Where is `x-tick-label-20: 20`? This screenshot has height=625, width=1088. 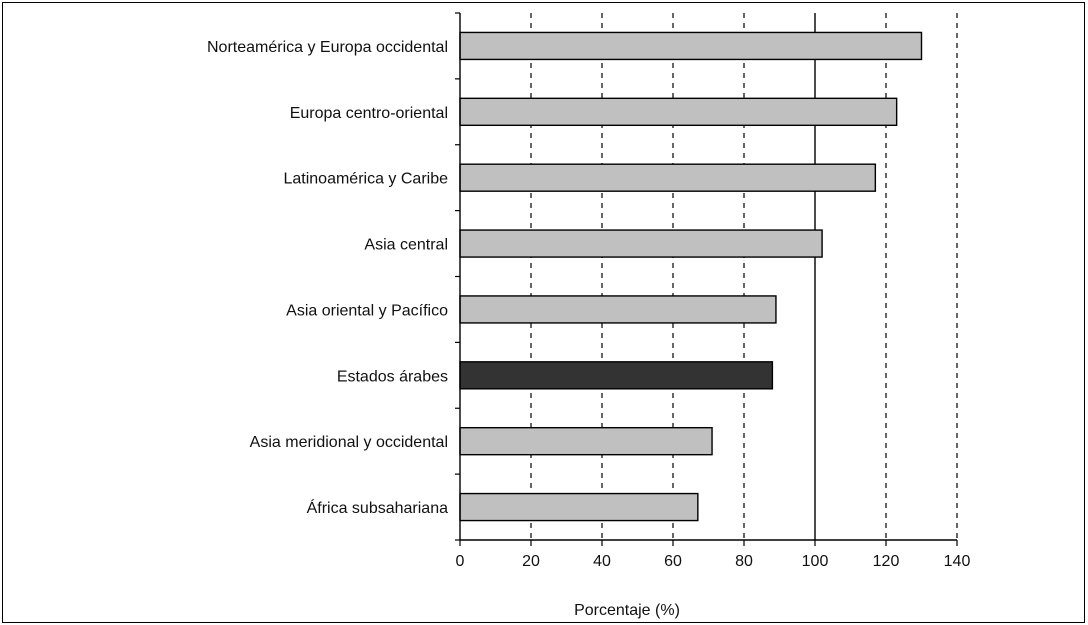 x-tick-label-20: 20 is located at coordinates (531, 561).